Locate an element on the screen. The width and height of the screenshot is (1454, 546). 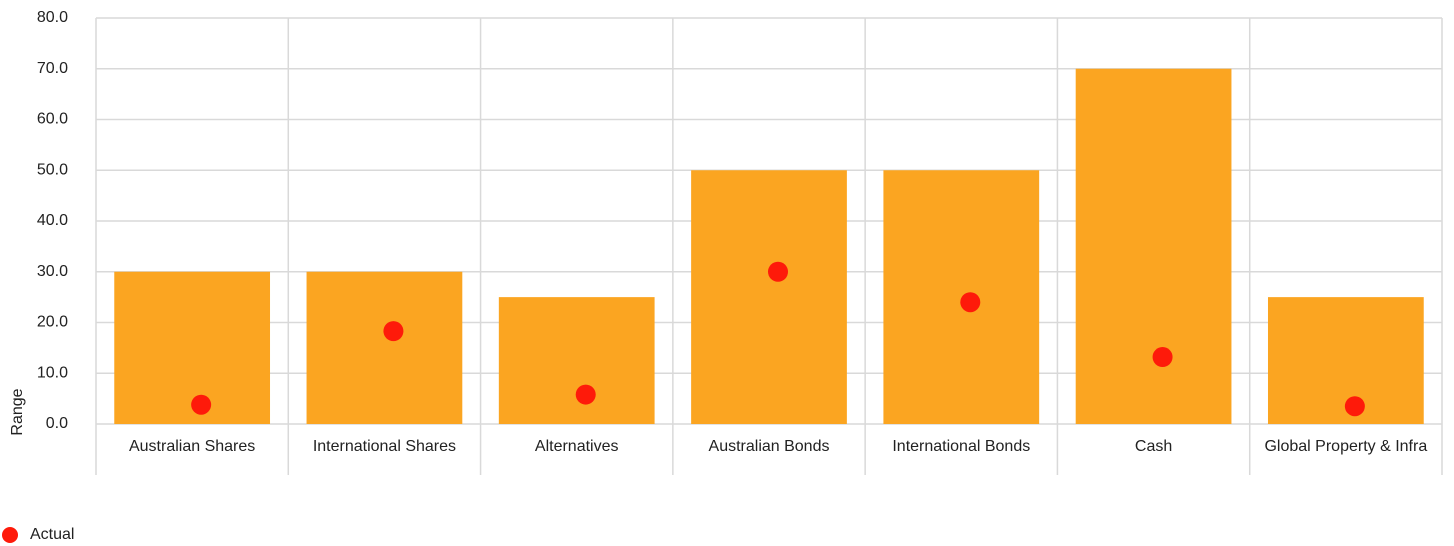
x-tick-label: Cash is located at coordinates (1153, 446).